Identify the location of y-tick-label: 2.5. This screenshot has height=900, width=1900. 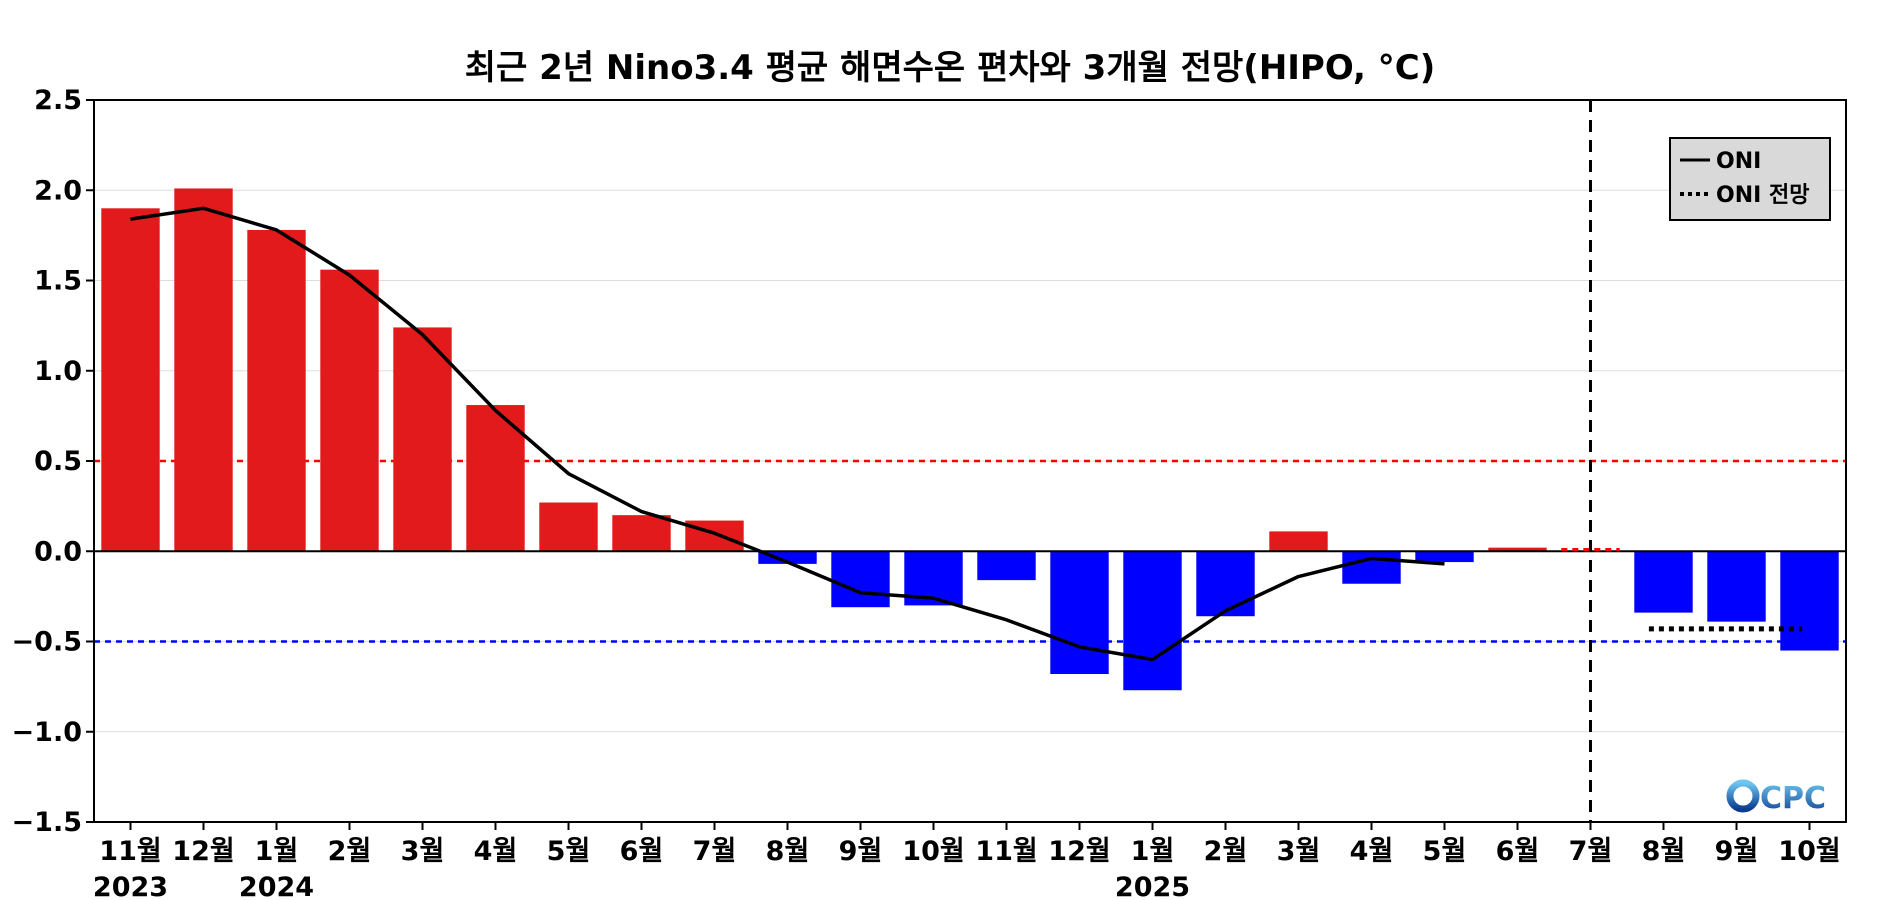
(58, 100).